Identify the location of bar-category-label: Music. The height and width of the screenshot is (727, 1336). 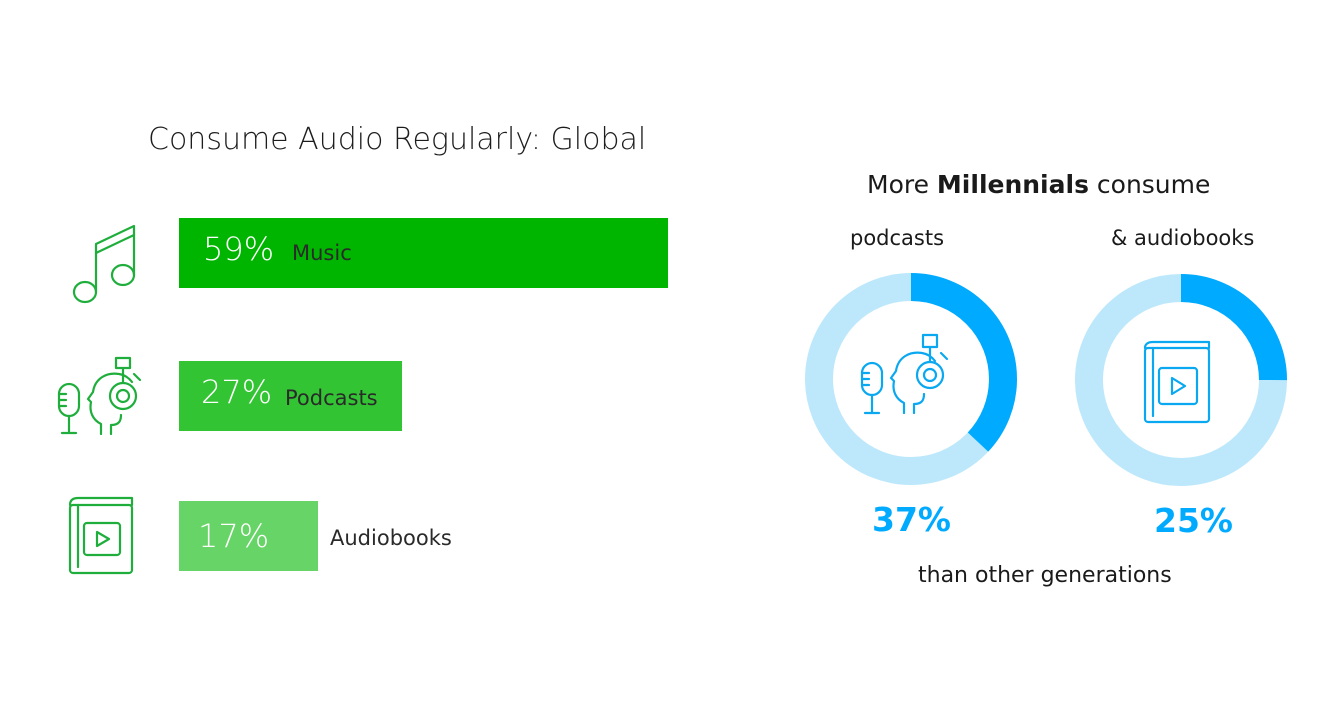
(322, 253).